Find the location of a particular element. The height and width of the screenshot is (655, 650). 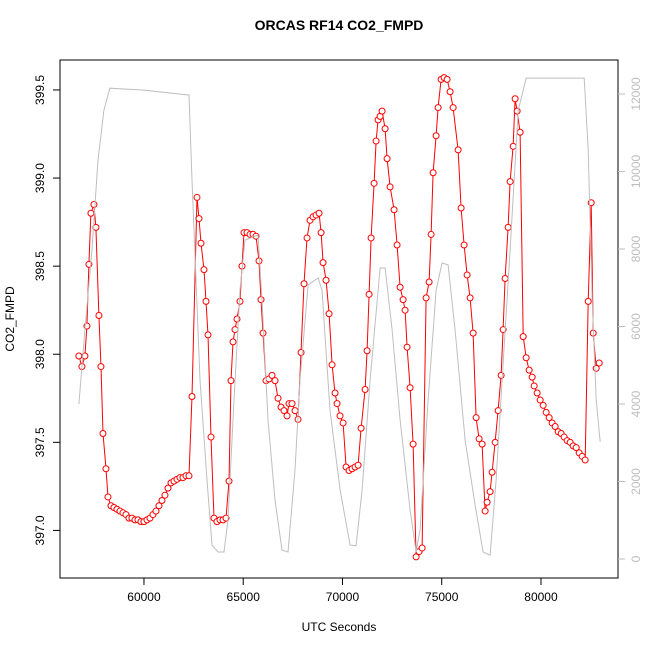

x-axis-title: UTC Seconds is located at coordinates (339, 627).